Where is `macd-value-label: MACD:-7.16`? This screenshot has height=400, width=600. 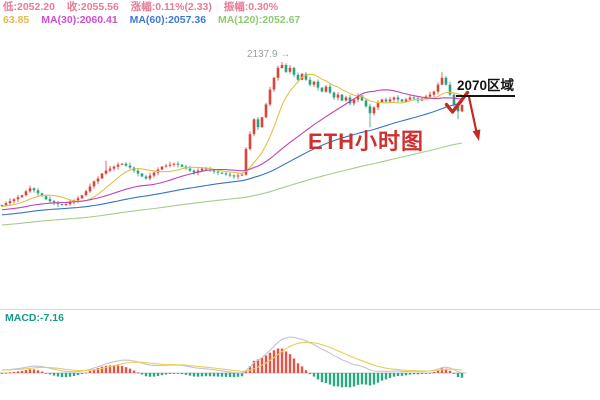
macd-value-label: MACD:-7.16 is located at coordinates (34, 318).